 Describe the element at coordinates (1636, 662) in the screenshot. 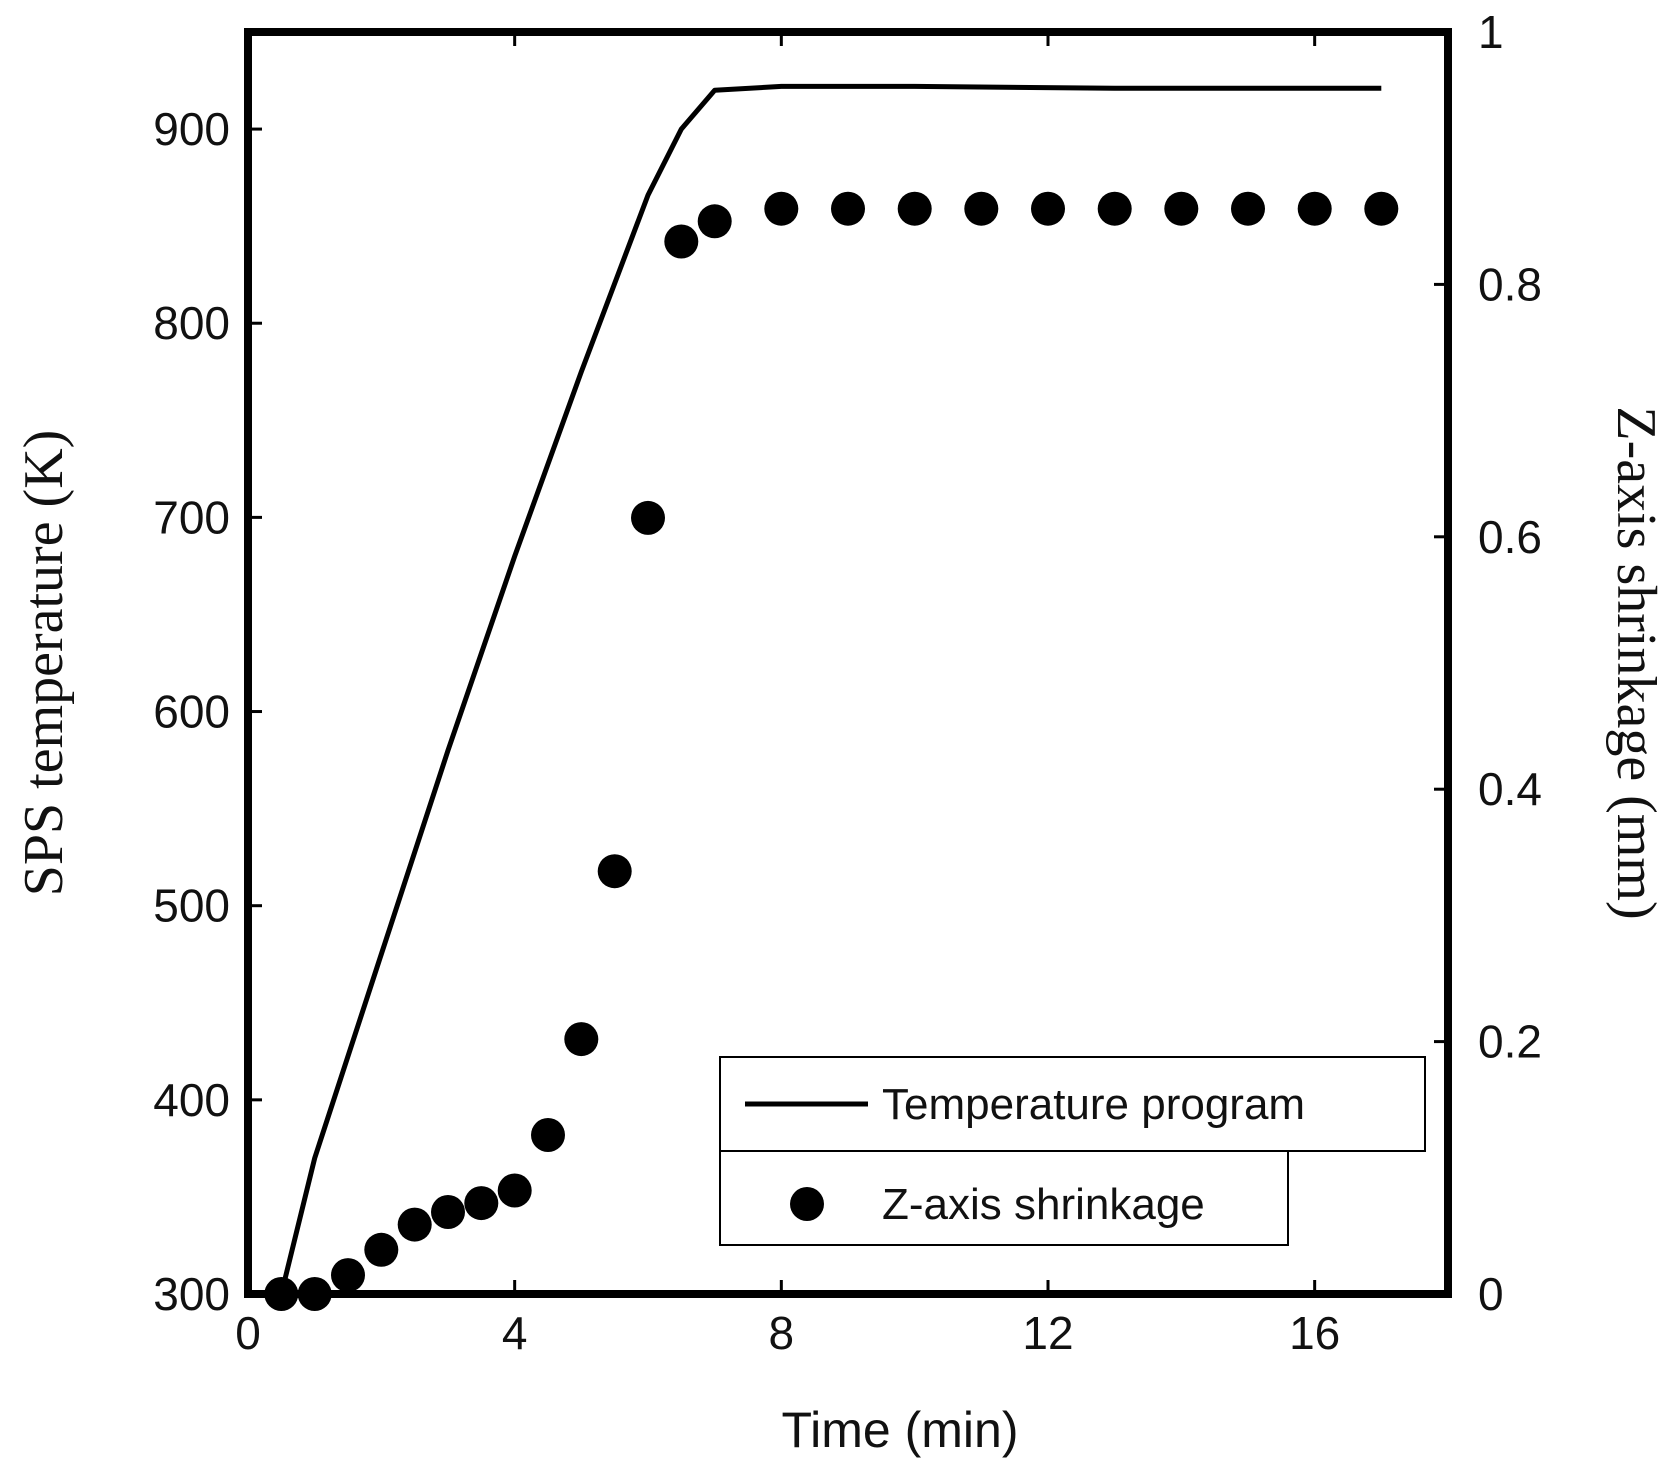

I see `y-axis-right-title: Z-axis shrinkage (mm)` at that location.